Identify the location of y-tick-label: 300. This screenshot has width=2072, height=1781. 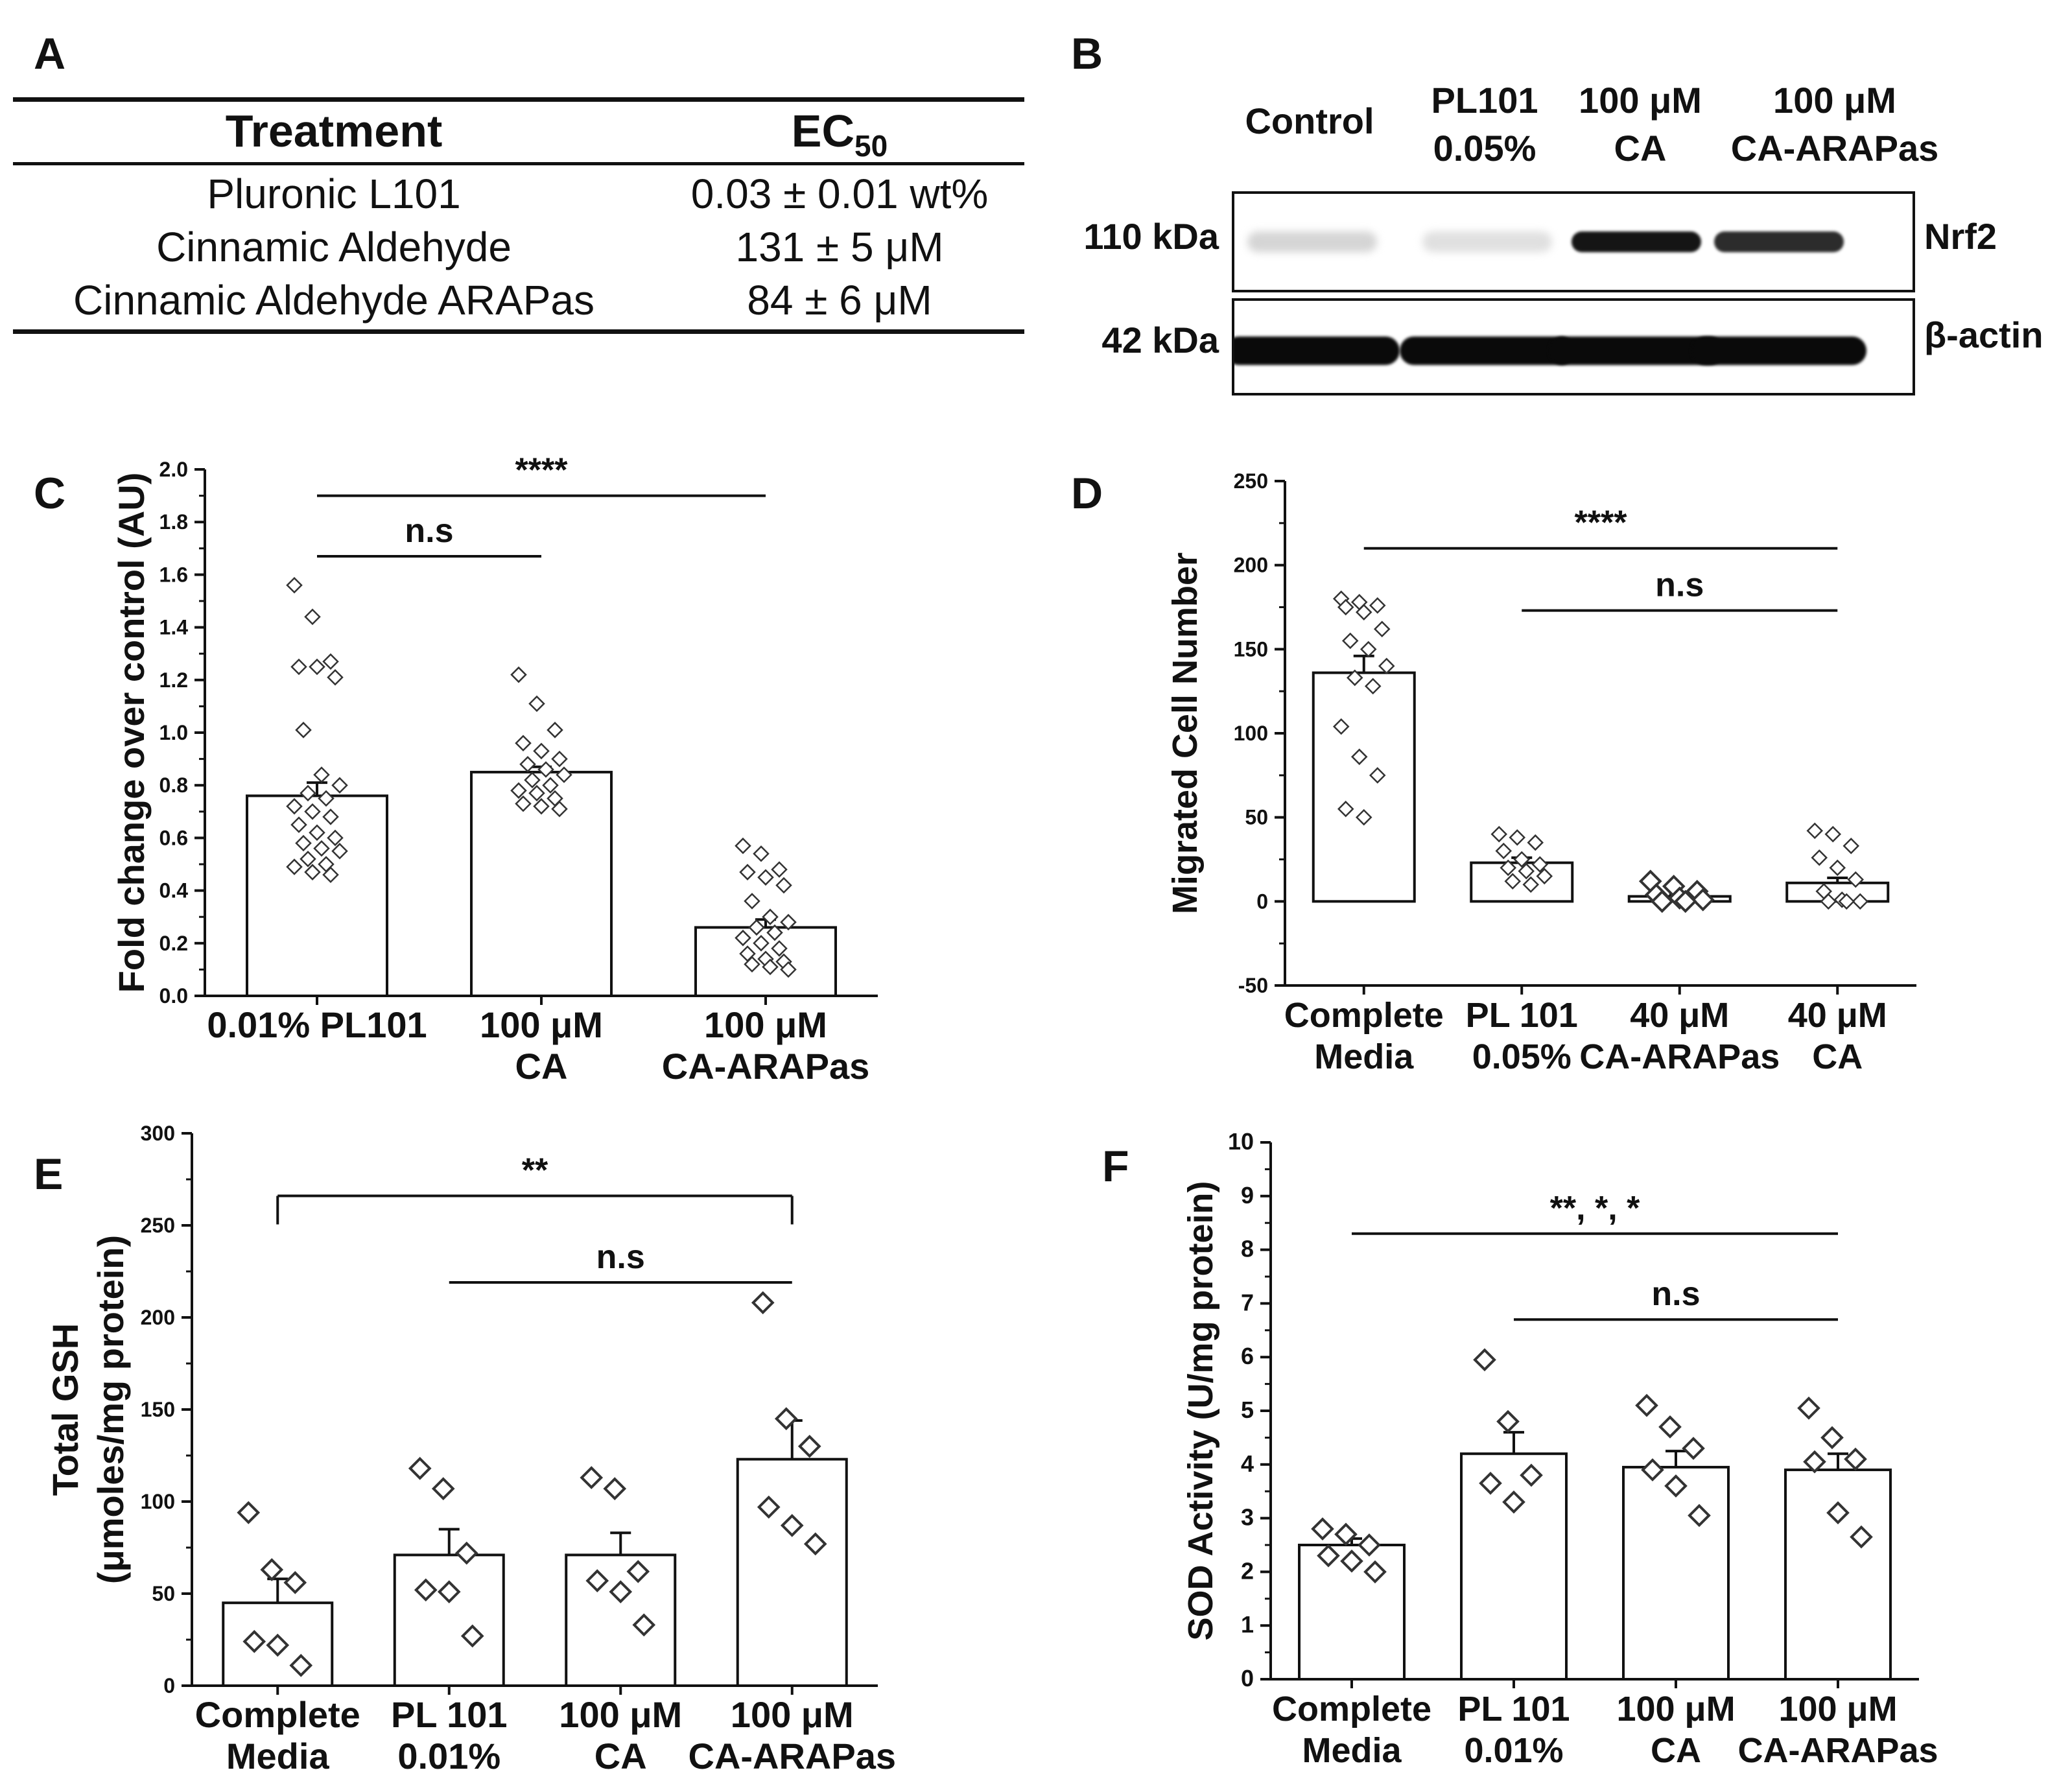
(158, 1133).